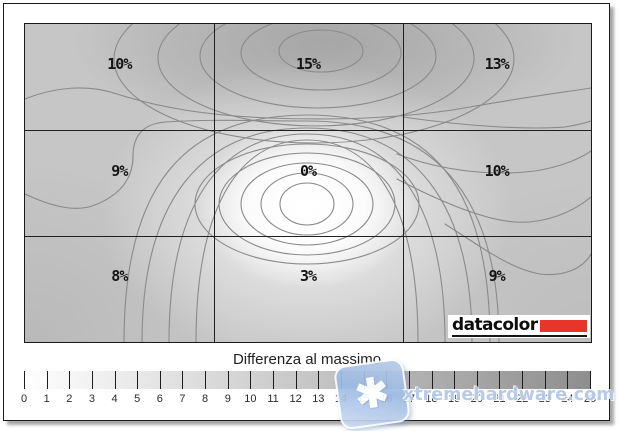 Image resolution: width=618 pixels, height=431 pixels. What do you see at coordinates (476, 399) in the screenshot?
I see `scale-tick-label: 20` at bounding box center [476, 399].